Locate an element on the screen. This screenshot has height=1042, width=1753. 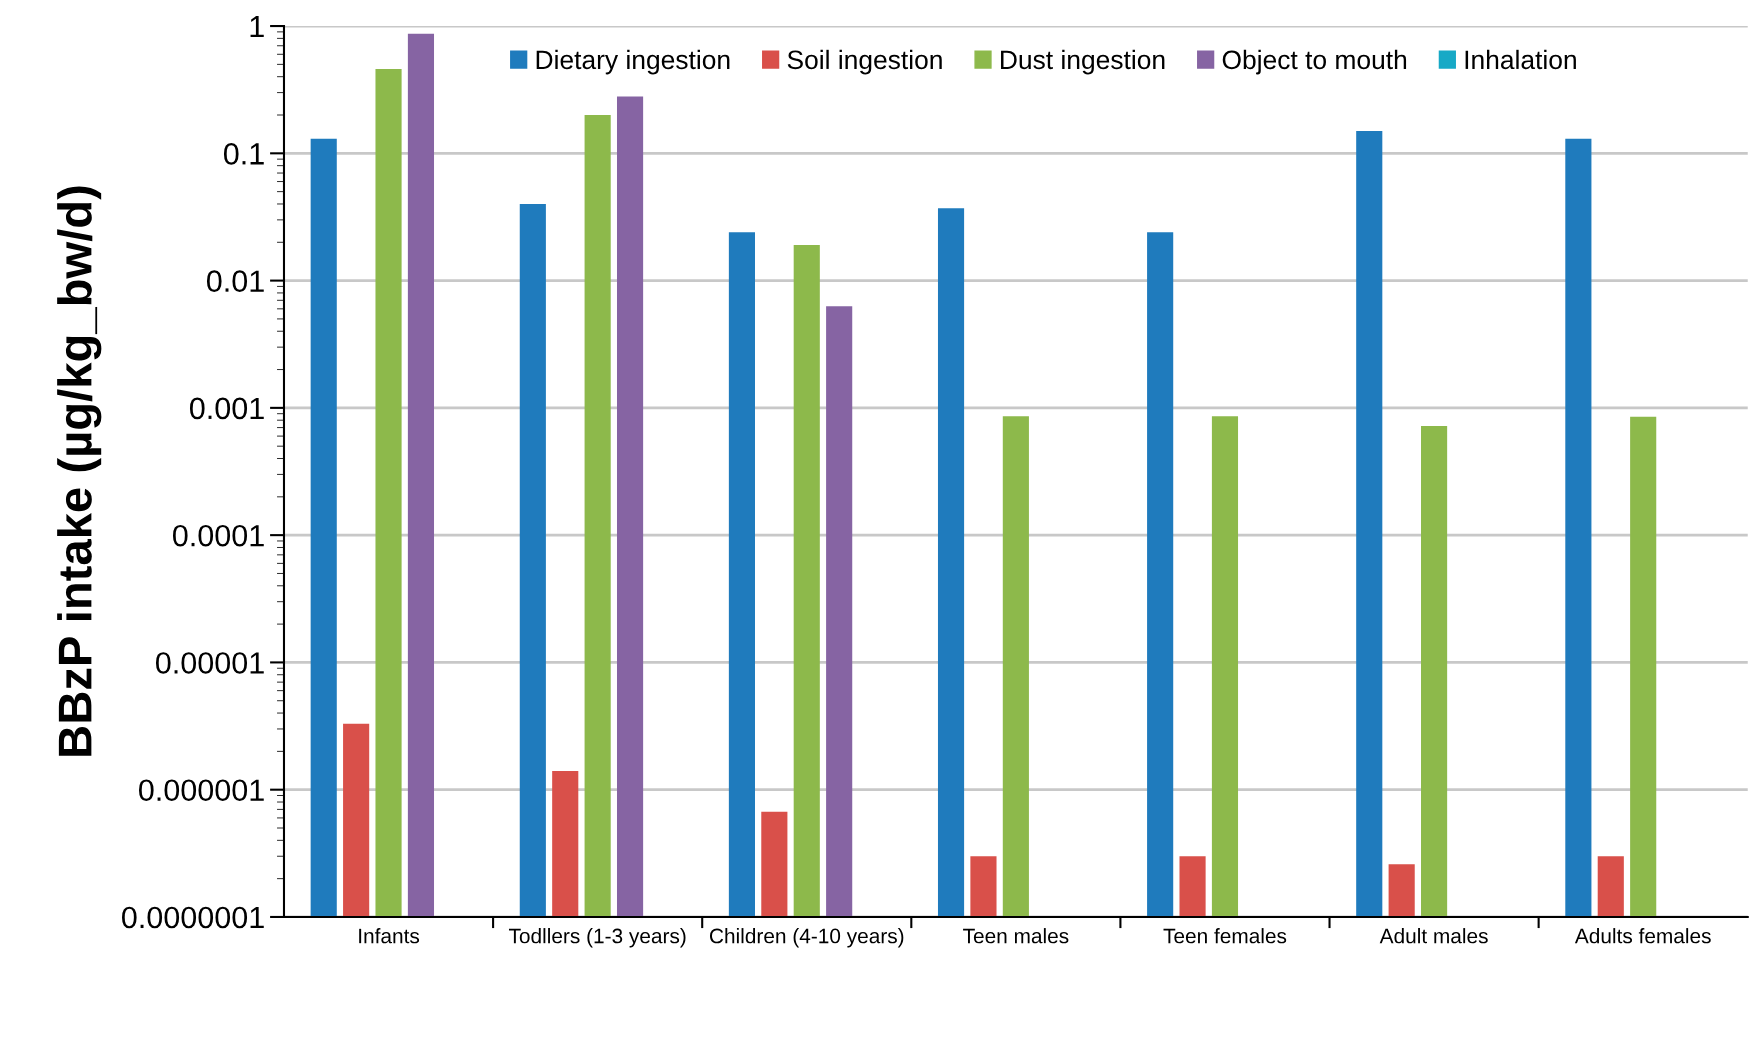
x-tick-label: Teen males is located at coordinates (1016, 936).